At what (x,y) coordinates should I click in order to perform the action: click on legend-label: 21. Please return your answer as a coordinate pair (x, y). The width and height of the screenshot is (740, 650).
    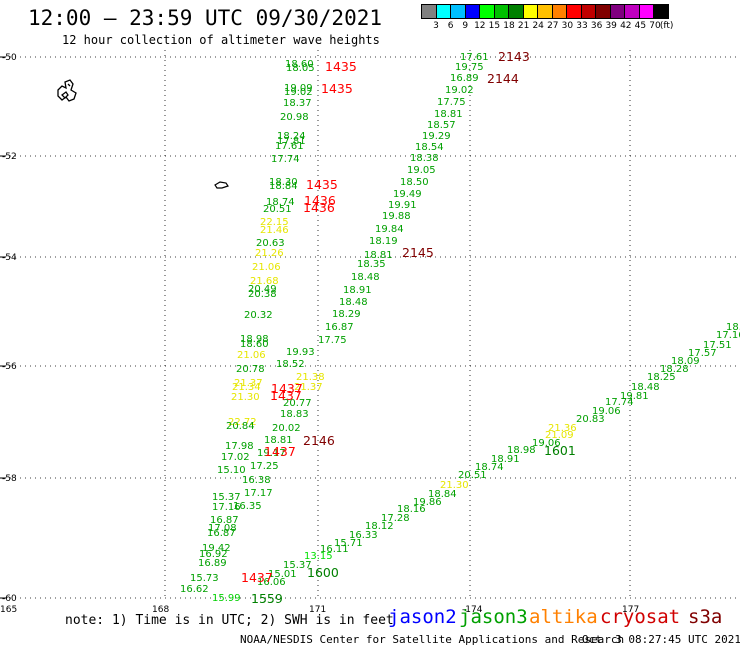
    Looking at the image, I should click on (523, 26).